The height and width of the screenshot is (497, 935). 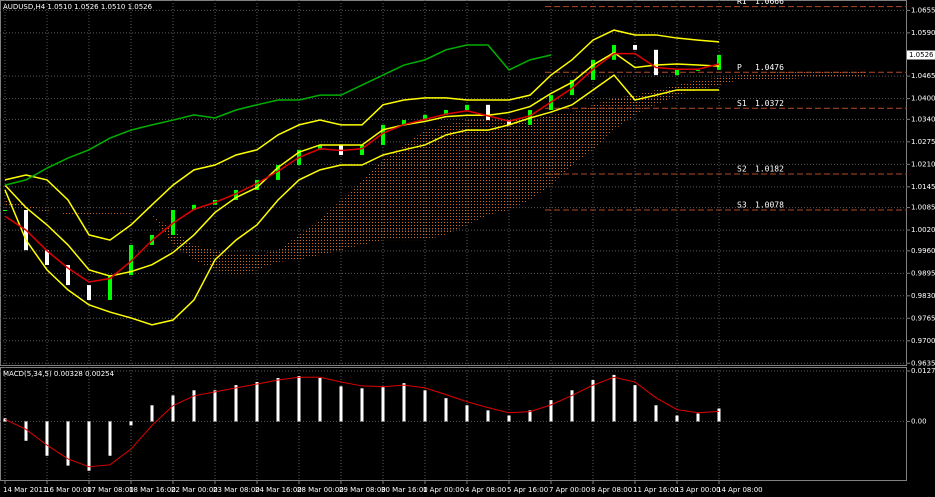 What do you see at coordinates (611, 490) in the screenshot?
I see `x-tick-label: 8 Apr 08:00` at bounding box center [611, 490].